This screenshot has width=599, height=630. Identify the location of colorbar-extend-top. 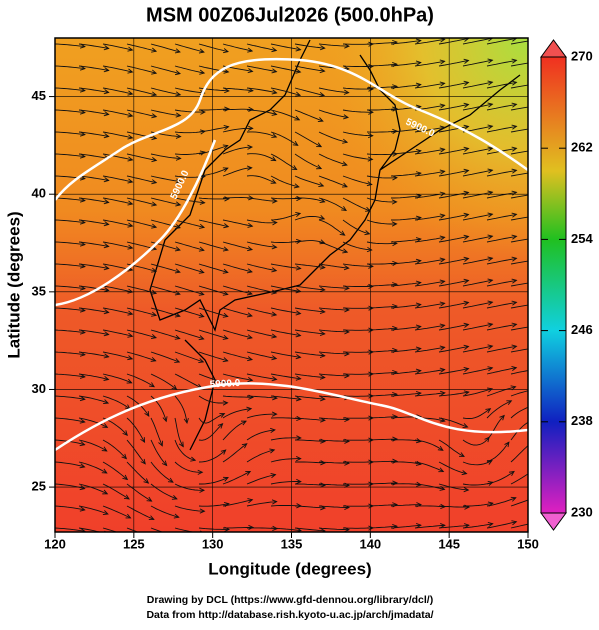
(553, 48).